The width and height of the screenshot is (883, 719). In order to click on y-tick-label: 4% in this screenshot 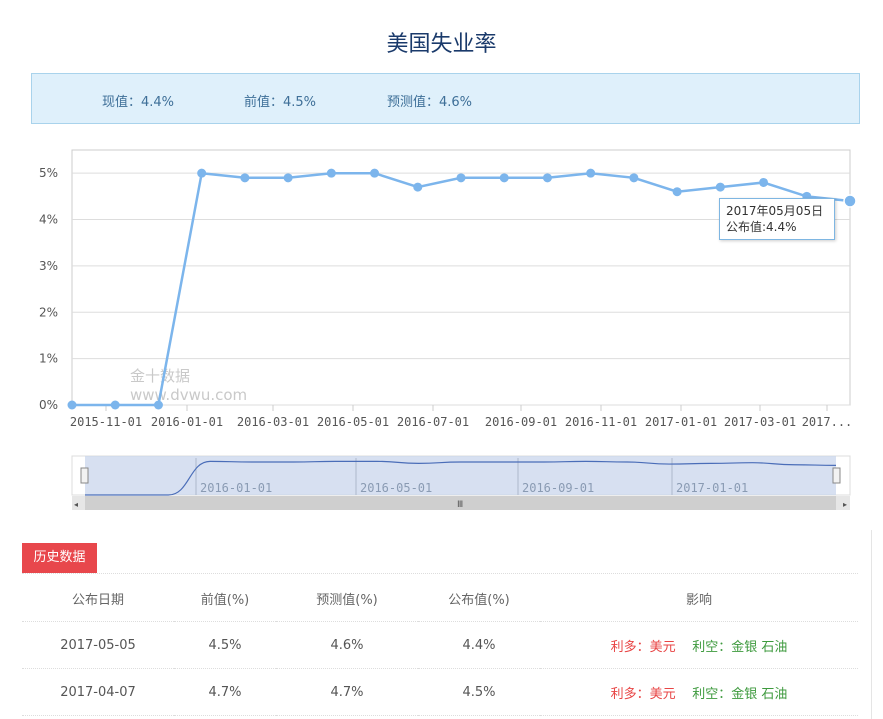, I will do `click(48, 220)`.